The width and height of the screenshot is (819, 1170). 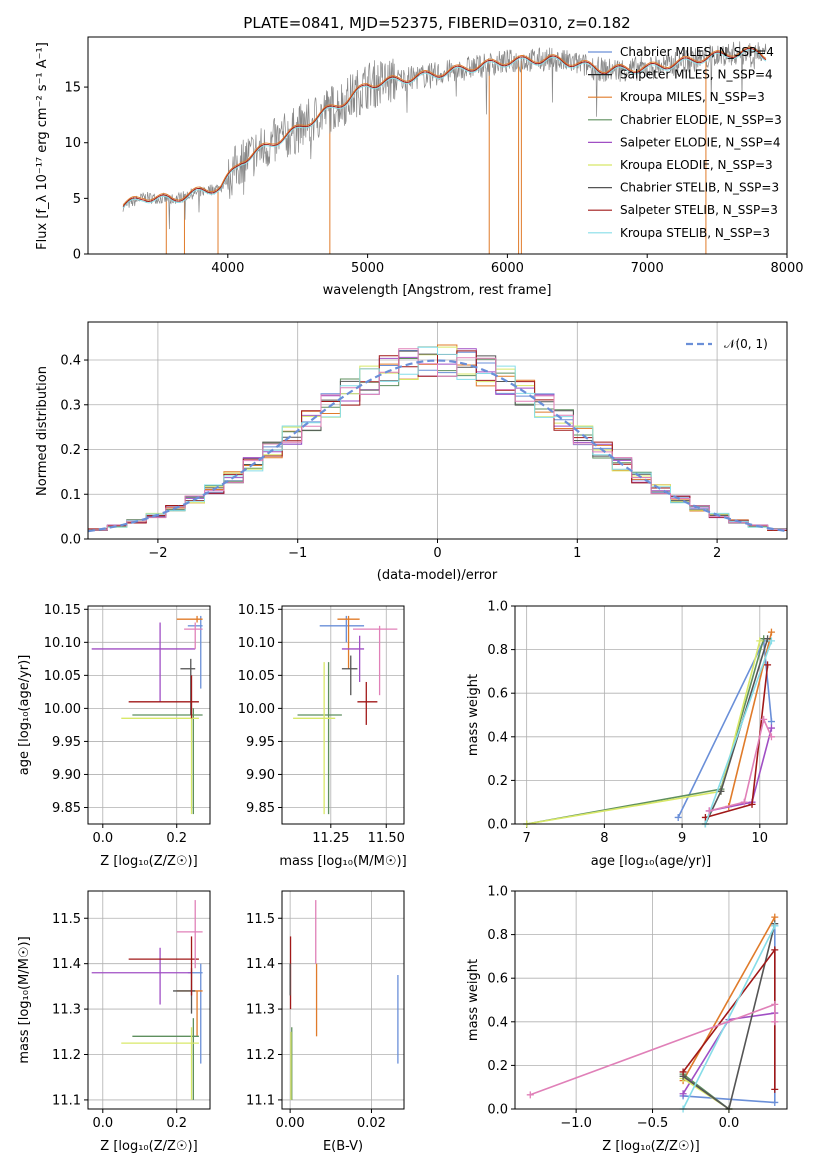 I want to click on age_vs_mass-ytick-label: 9.95, so click(x=260, y=742).